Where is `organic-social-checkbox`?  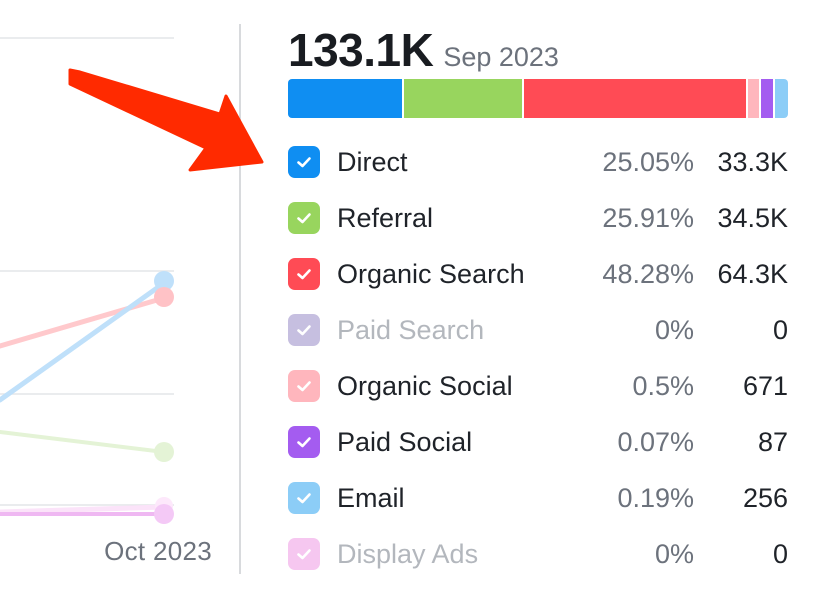 organic-social-checkbox is located at coordinates (304, 386).